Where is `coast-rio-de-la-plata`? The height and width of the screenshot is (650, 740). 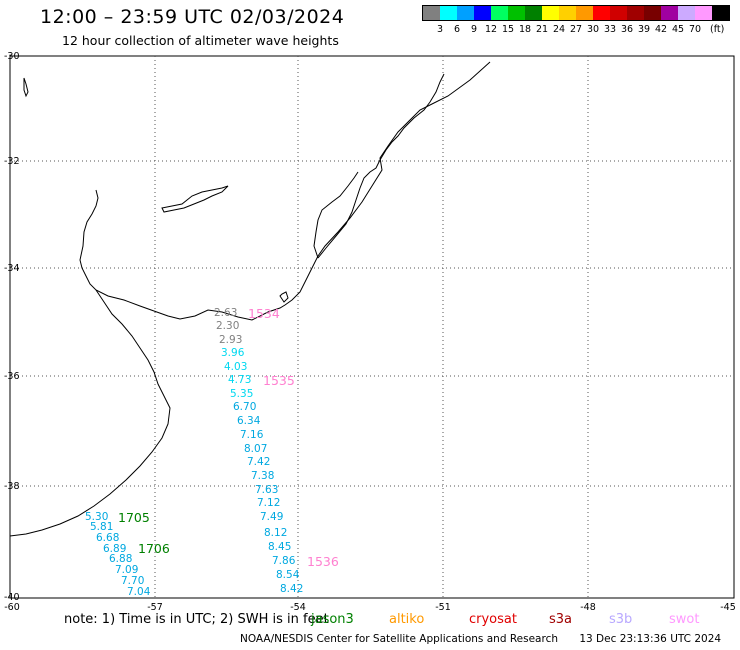 coast-rio-de-la-plata is located at coordinates (90, 413).